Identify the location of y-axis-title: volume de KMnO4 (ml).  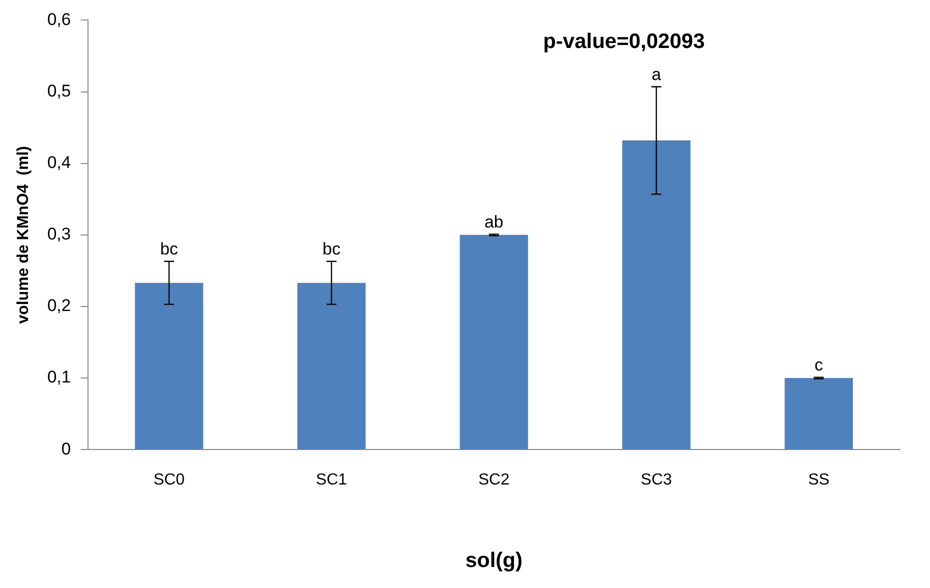
(23, 235).